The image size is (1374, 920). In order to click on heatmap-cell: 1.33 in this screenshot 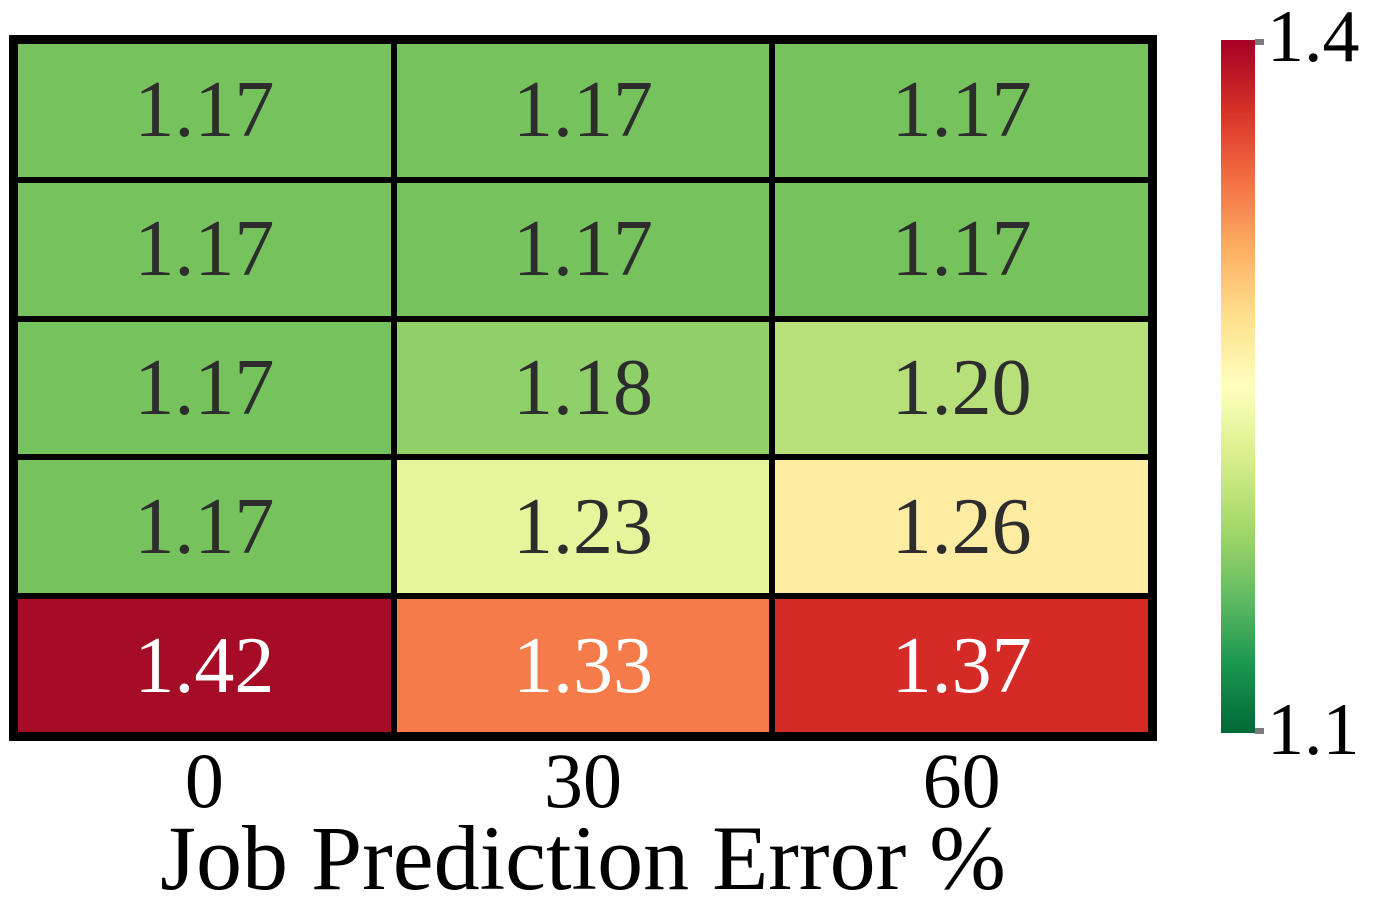, I will do `click(583, 665)`.